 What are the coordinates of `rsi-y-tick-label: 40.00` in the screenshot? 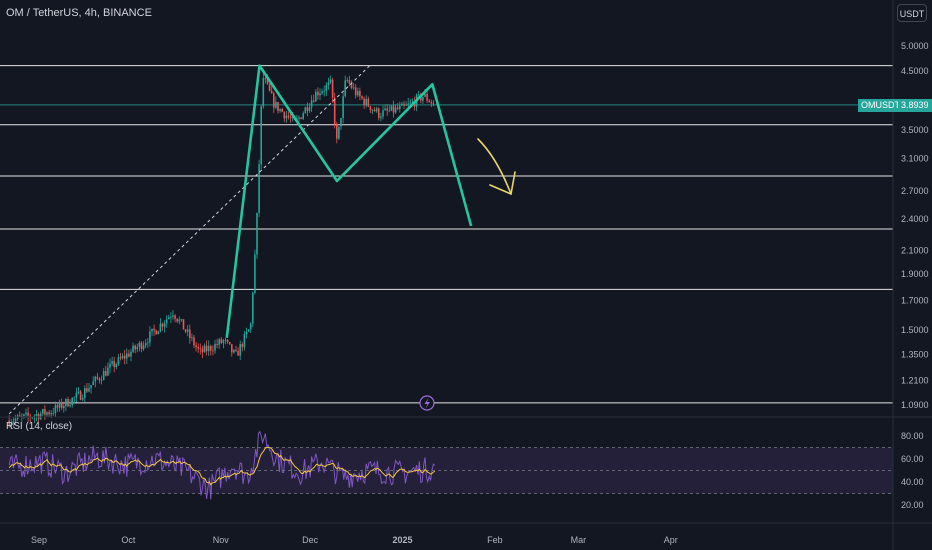 It's located at (912, 482).